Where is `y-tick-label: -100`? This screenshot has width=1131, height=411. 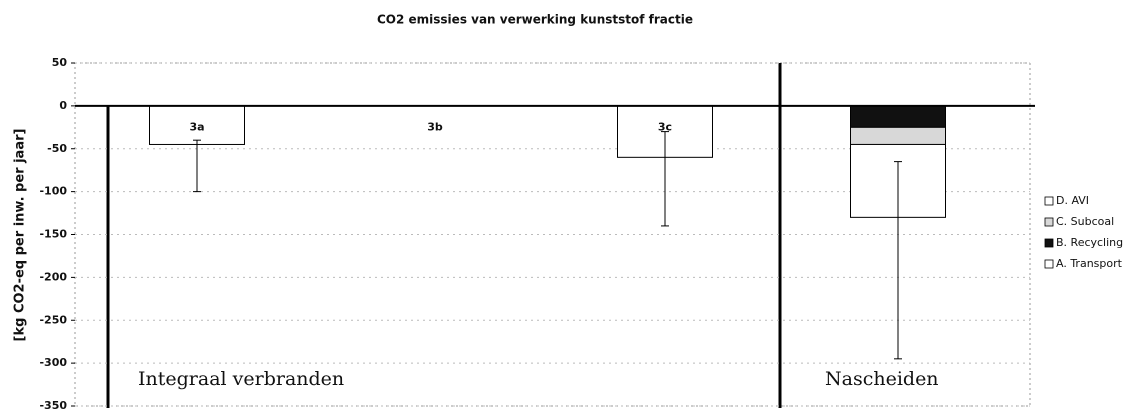
y-tick-label: -100 is located at coordinates (53, 191).